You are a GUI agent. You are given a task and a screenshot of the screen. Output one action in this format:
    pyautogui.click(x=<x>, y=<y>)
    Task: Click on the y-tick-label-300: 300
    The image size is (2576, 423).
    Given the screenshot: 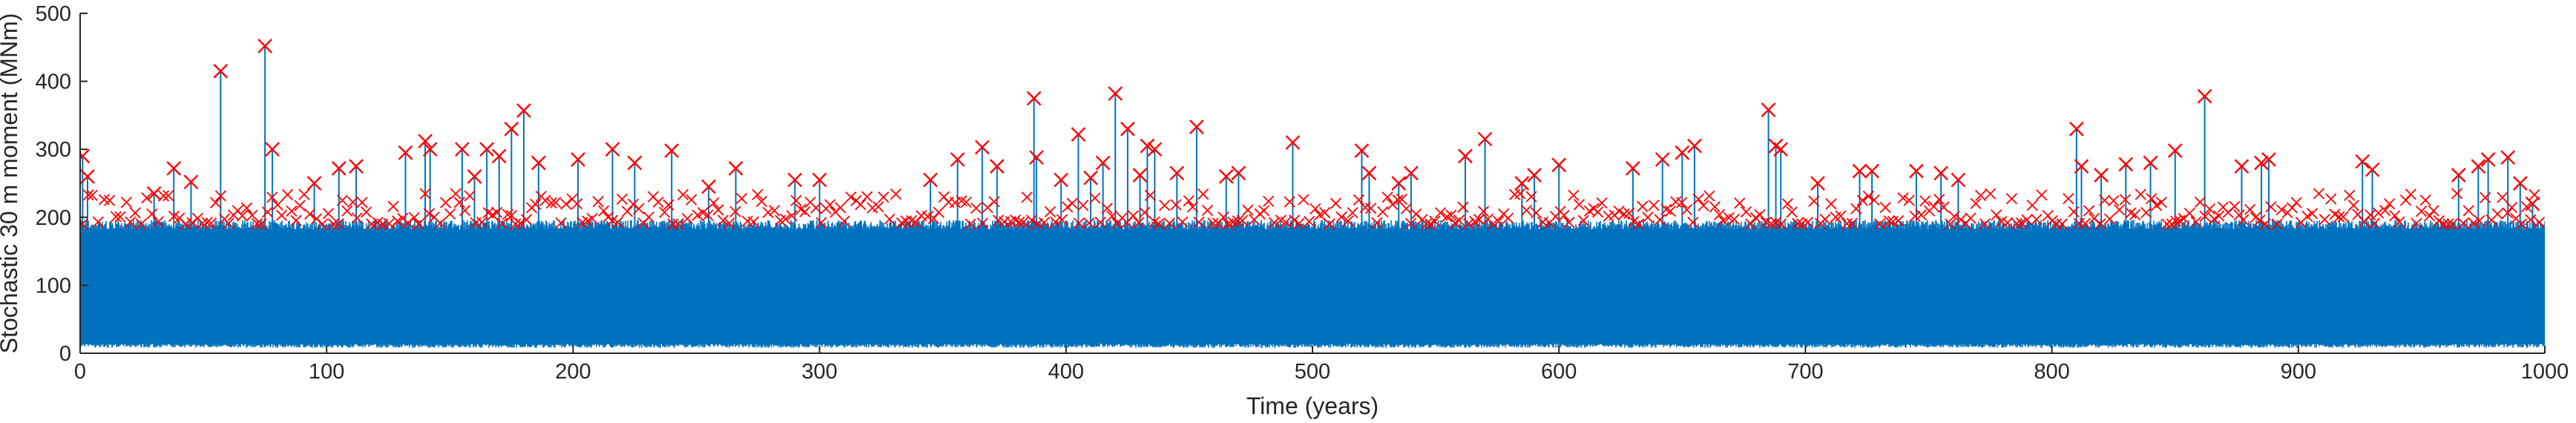 What is the action you would take?
    pyautogui.click(x=53, y=150)
    